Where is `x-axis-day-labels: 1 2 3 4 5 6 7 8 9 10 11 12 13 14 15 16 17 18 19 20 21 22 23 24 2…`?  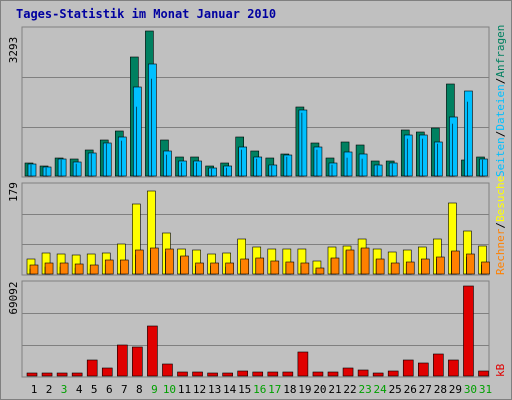 x-axis-day-labels: 1 2 3 4 5 6 7 8 9 10 11 12 13 14 15 16 17 18 19 20 21 22 23 24 2… is located at coordinates (261, 389).